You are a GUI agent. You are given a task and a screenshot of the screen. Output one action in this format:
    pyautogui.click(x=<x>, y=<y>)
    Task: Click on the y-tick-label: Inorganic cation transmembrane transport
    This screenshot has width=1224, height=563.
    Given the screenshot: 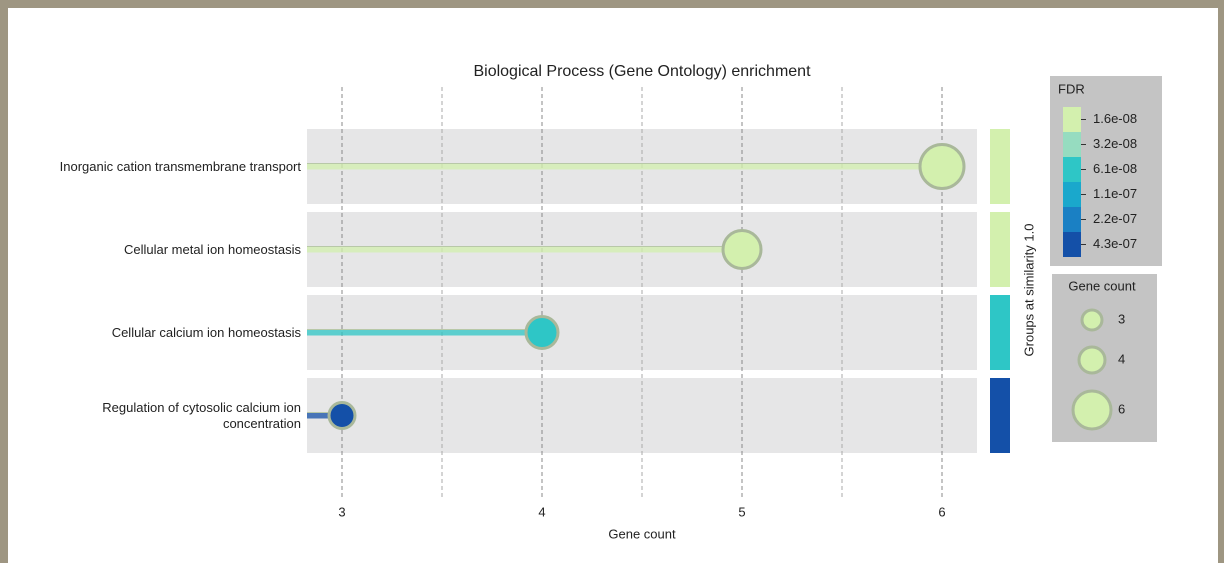 What is the action you would take?
    pyautogui.click(x=180, y=166)
    